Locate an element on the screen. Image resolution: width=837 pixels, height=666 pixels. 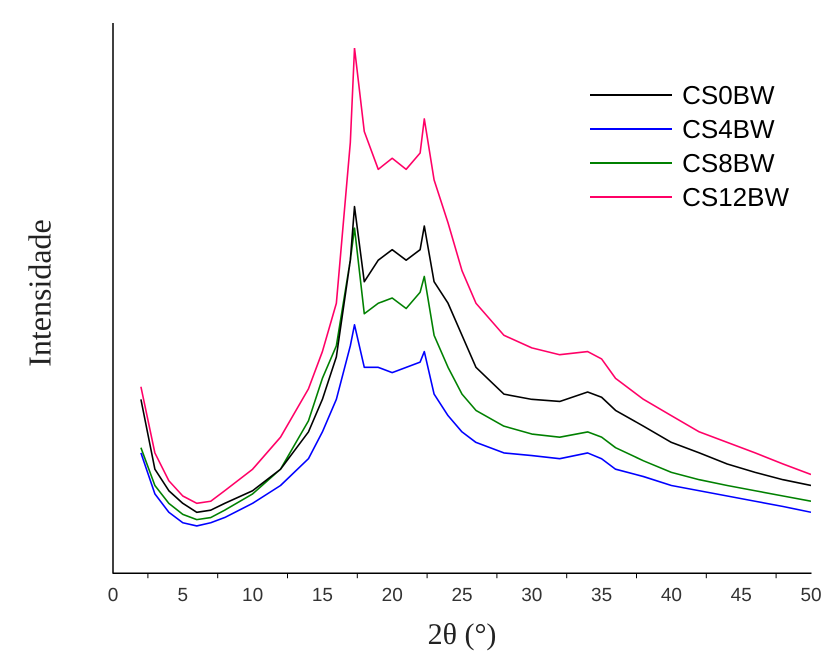
x-tick-label: 50 is located at coordinates (811, 595).